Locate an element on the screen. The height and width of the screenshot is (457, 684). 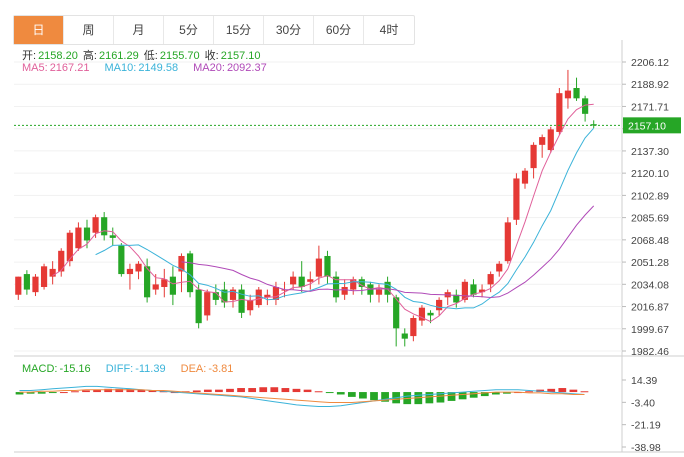
tab-1: 周 is located at coordinates (89, 30).